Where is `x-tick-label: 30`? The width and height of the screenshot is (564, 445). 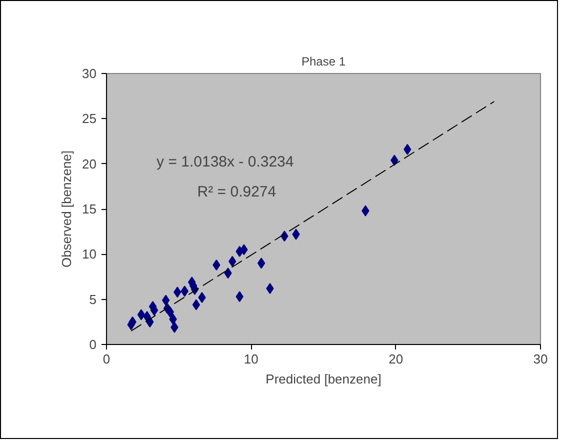 x-tick-label: 30 is located at coordinates (540, 359).